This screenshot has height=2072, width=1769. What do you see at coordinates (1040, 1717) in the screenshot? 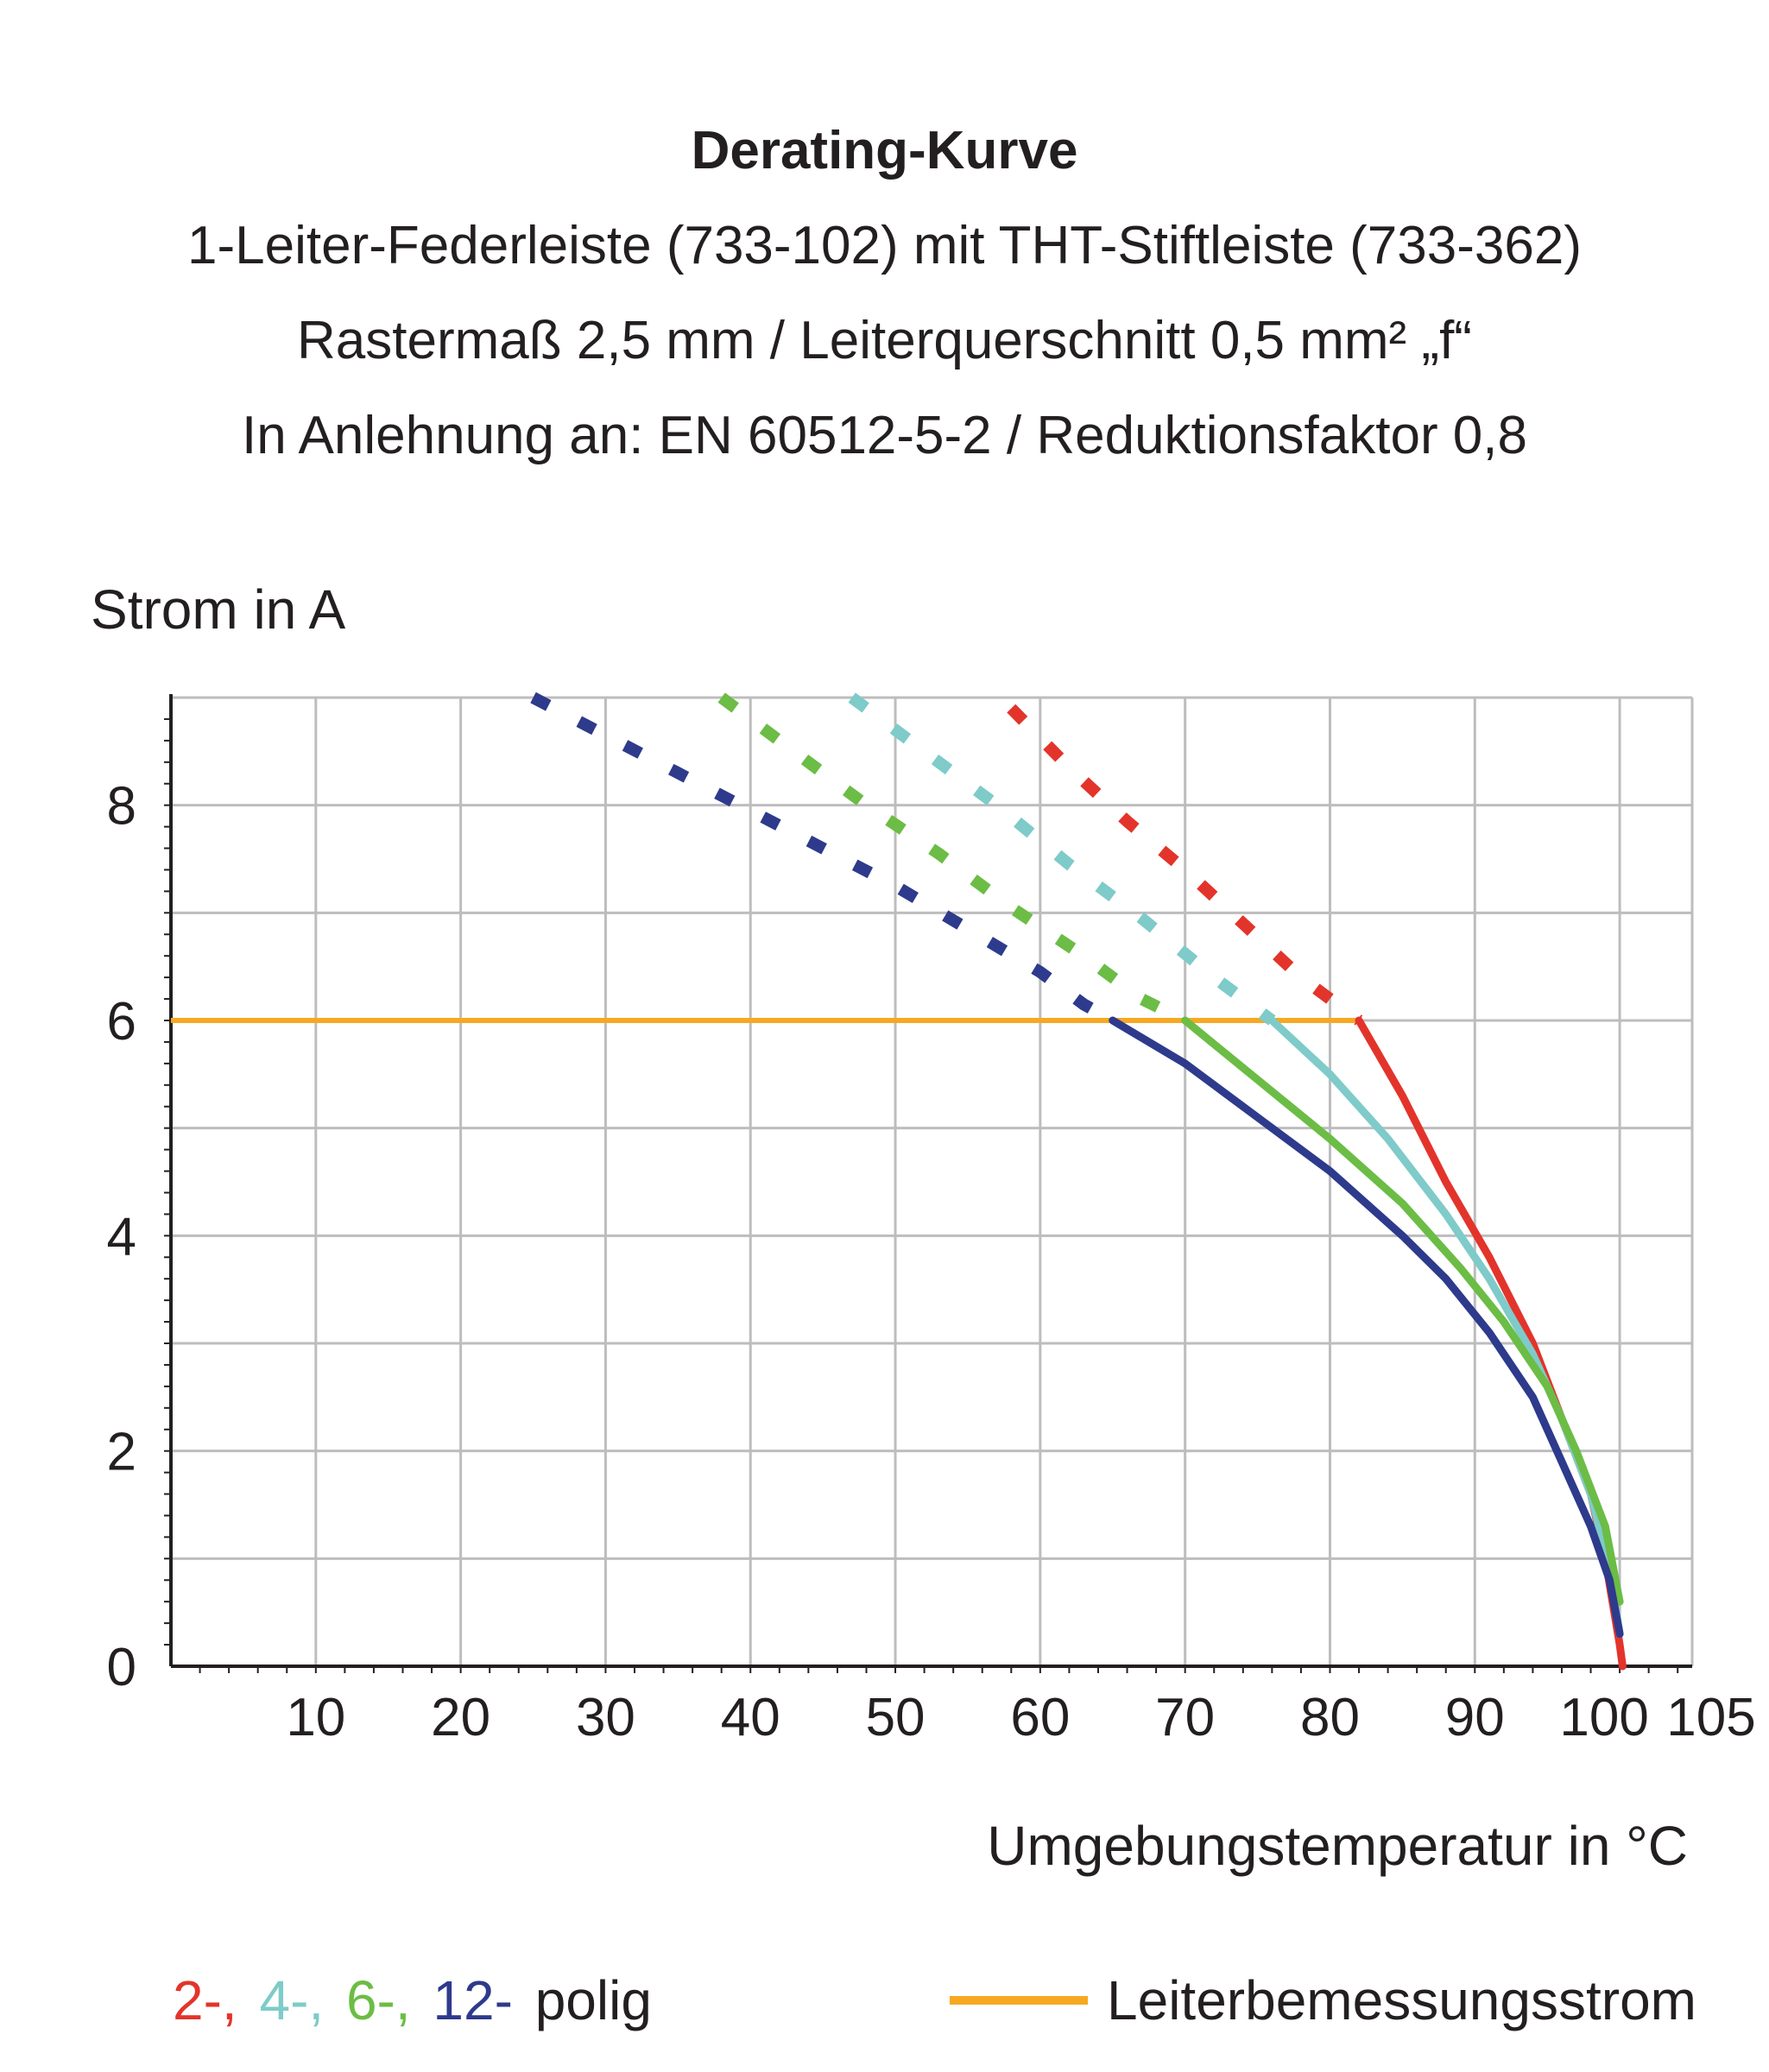
I see `x-tick-label-60: 60` at bounding box center [1040, 1717].